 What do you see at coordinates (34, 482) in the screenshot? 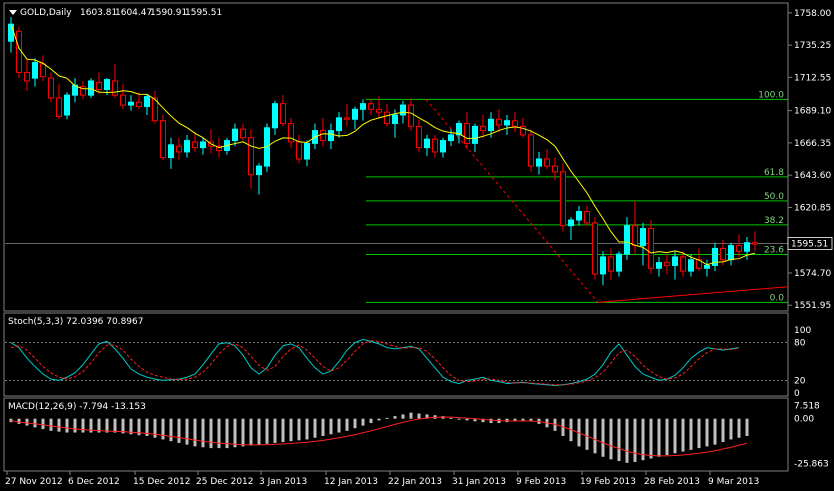
I see `x-tick-label: 27 Nov 2012` at bounding box center [34, 482].